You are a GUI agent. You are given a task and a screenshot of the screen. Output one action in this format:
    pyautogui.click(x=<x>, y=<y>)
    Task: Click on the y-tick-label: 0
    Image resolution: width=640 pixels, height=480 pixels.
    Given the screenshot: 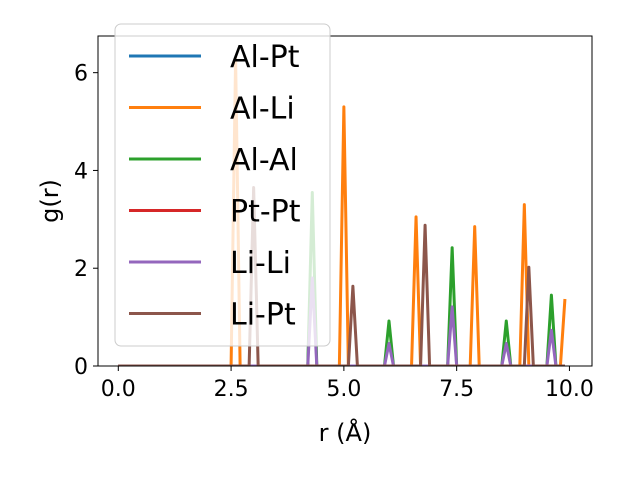 What is the action you would take?
    pyautogui.click(x=81, y=367)
    